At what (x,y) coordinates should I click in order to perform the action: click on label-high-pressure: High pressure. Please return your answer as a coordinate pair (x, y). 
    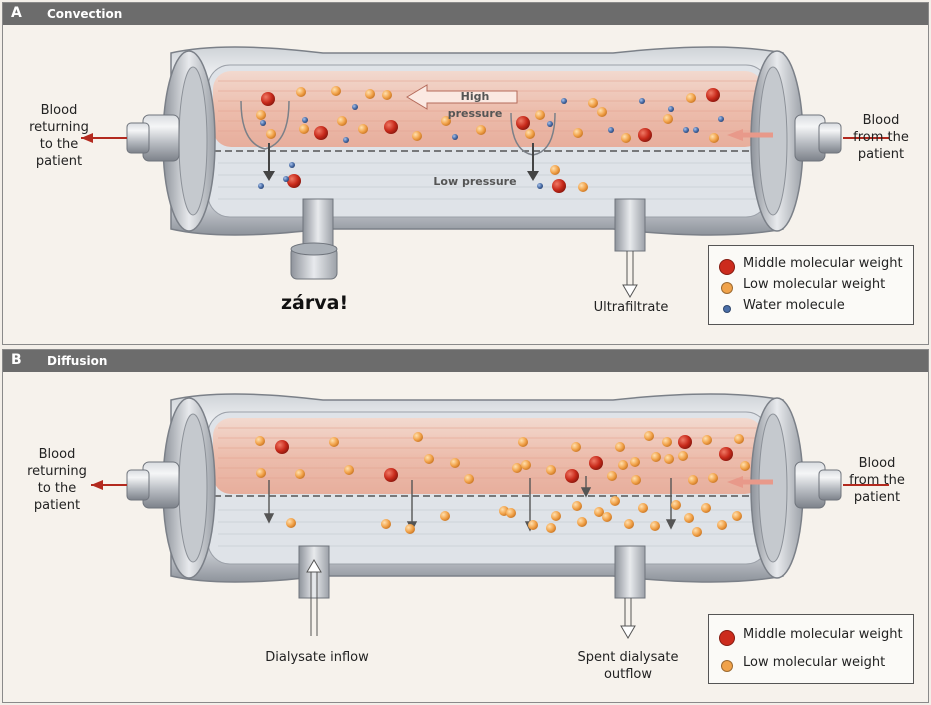
    Looking at the image, I should click on (475, 105).